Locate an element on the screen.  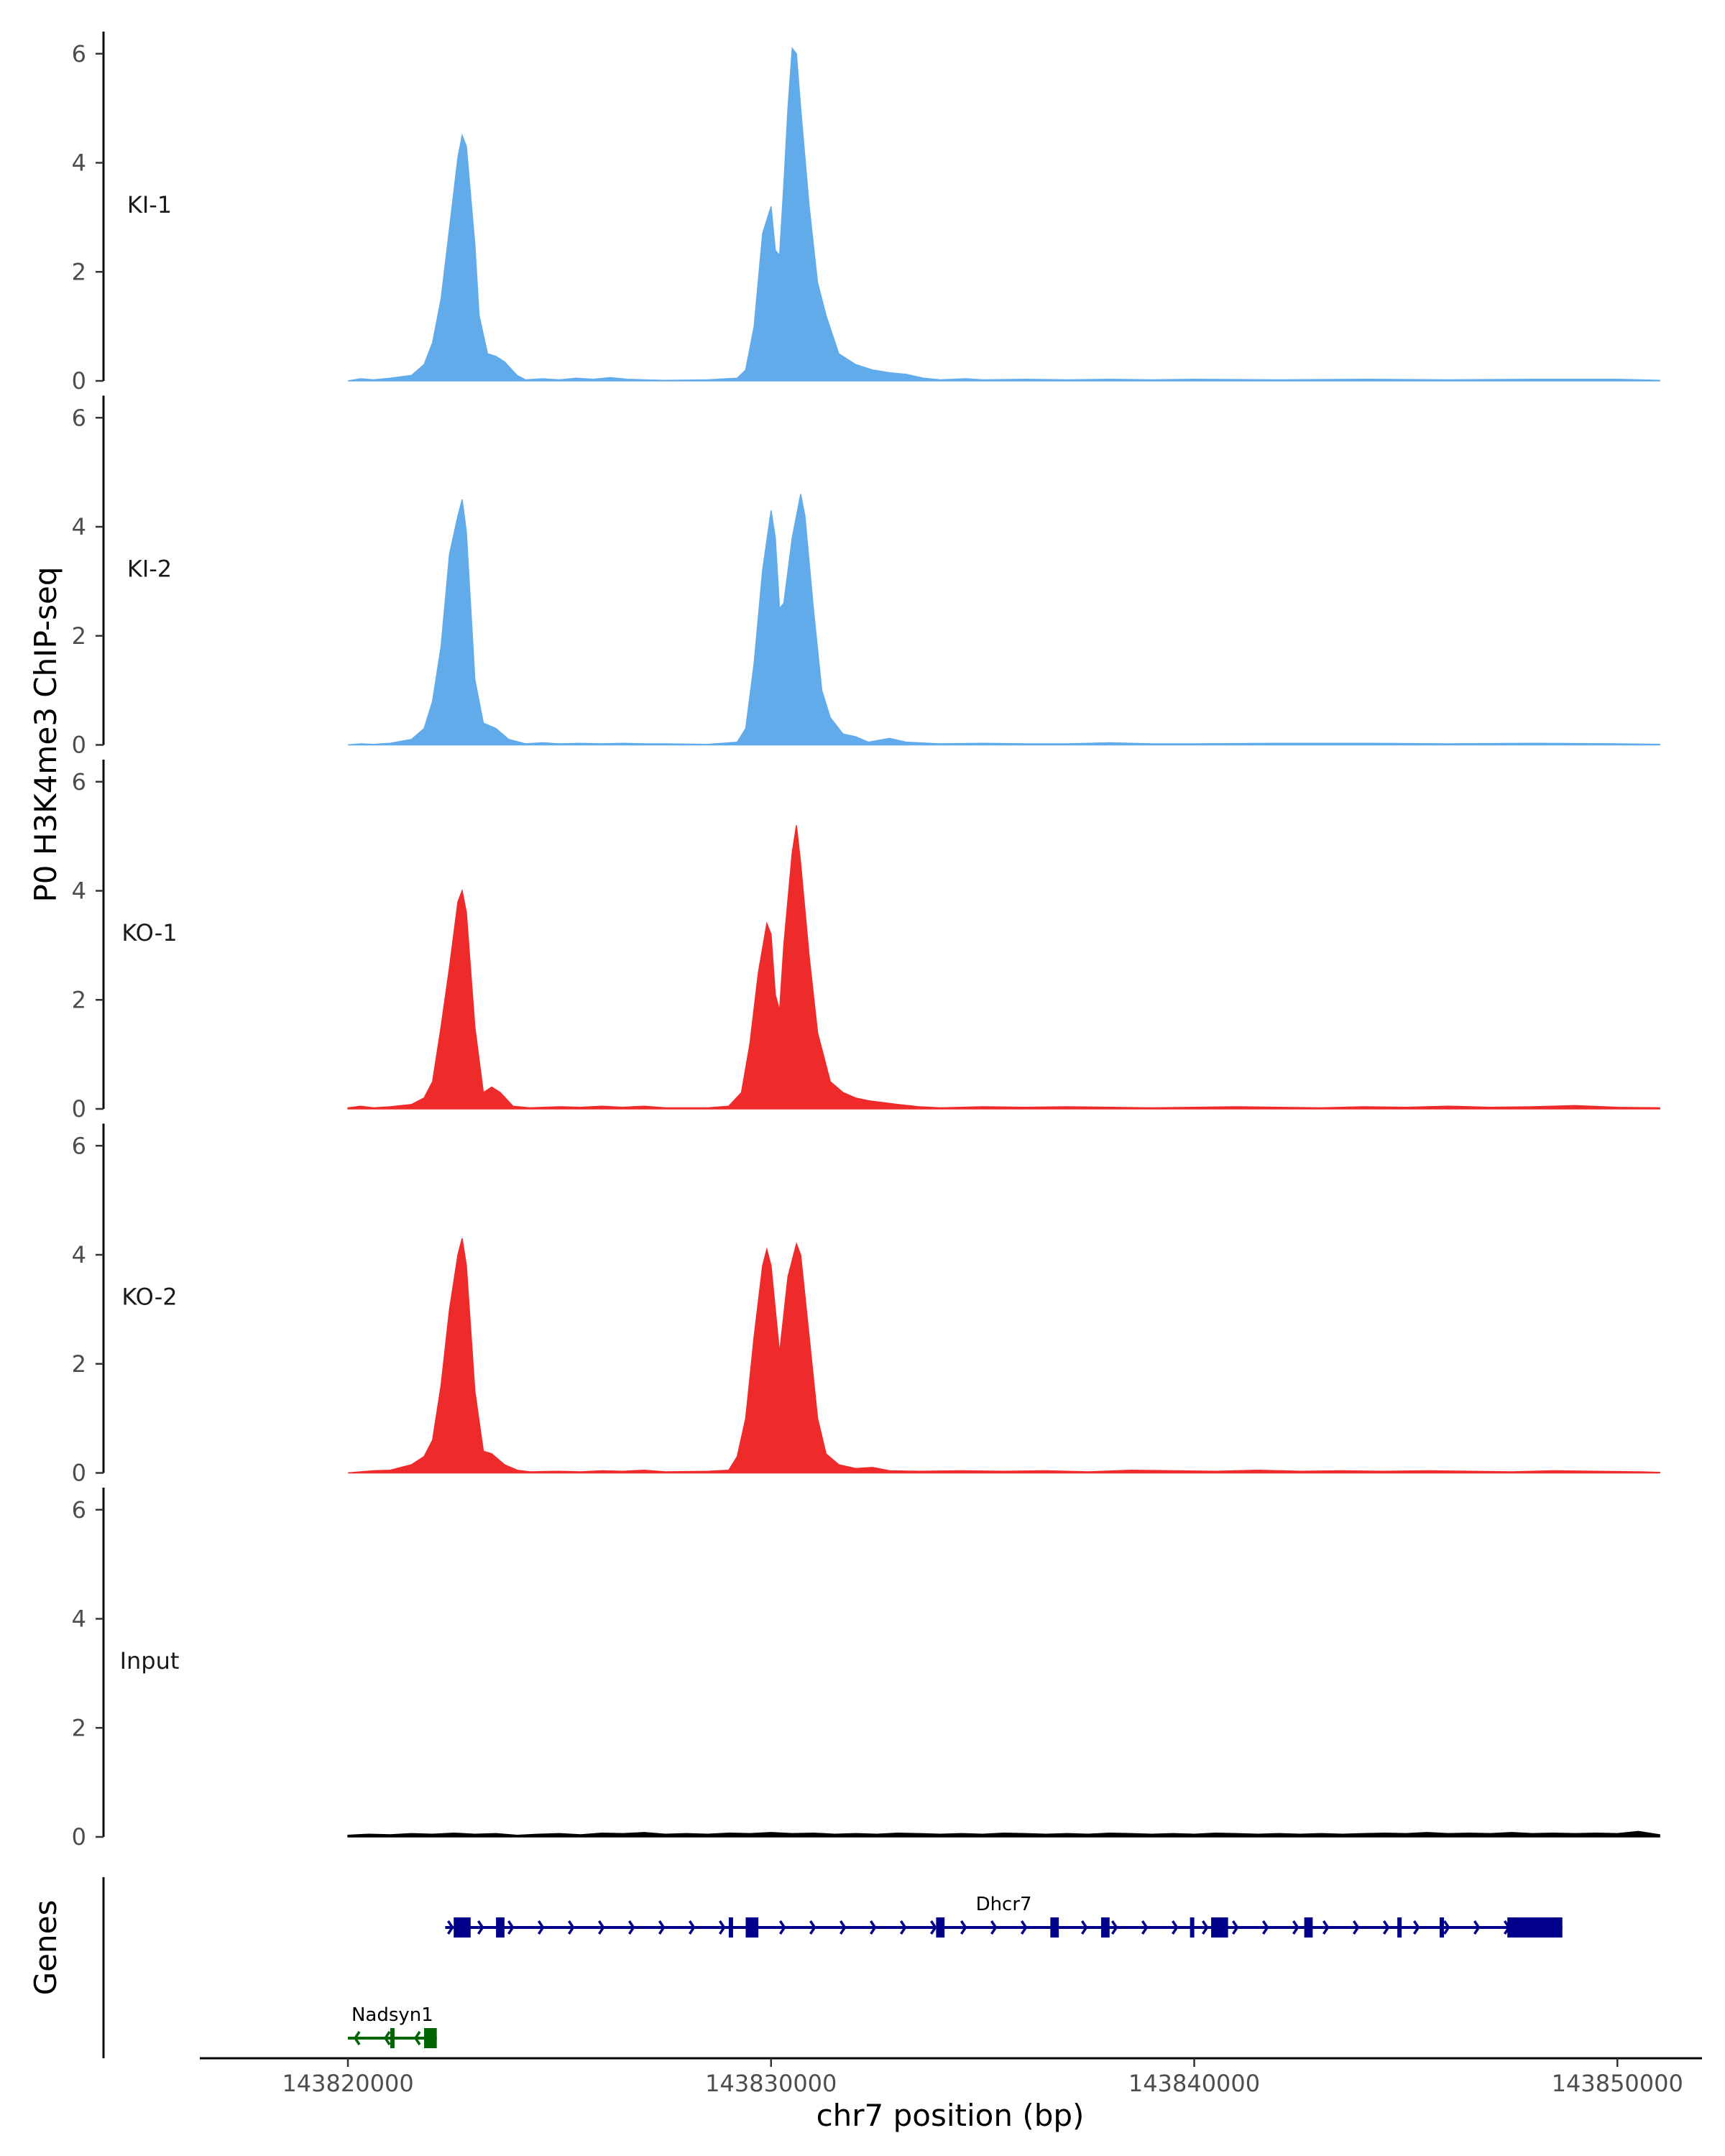
gene-name-label: Nadsyn1 is located at coordinates (392, 2015).